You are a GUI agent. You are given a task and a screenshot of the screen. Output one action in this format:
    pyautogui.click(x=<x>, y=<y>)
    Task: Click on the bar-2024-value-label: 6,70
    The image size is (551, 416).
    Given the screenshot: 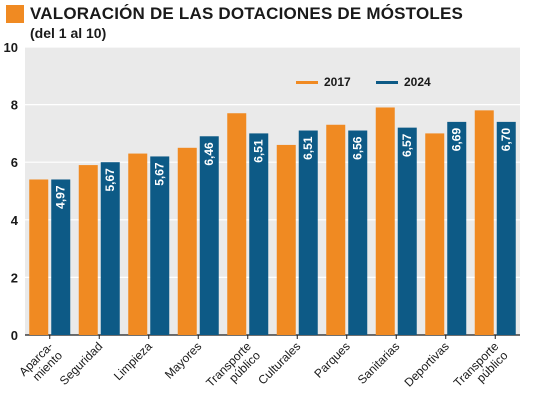 What is the action you would take?
    pyautogui.click(x=506, y=140)
    